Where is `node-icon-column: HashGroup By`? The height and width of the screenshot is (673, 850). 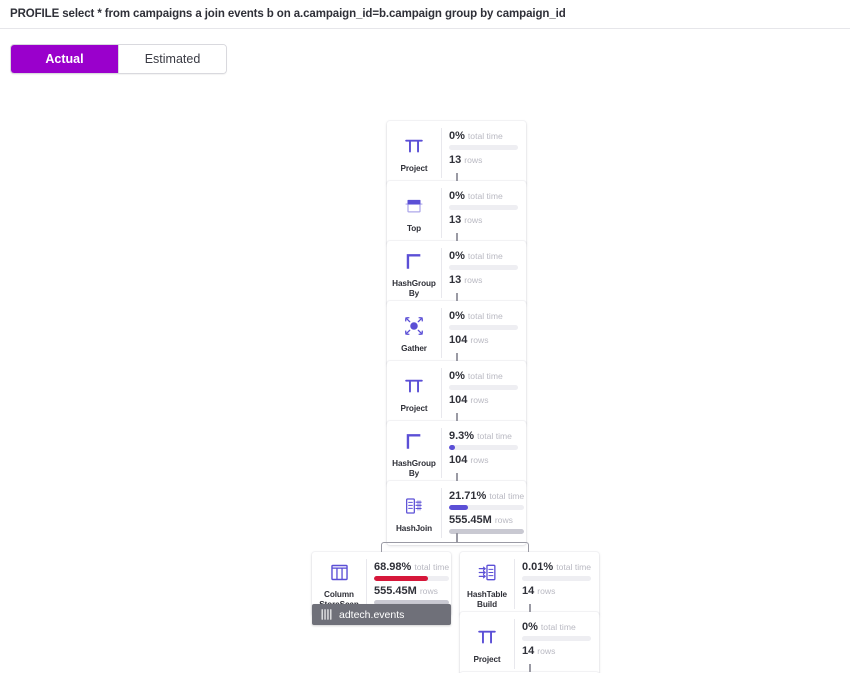 node-icon-column: HashGroup By is located at coordinates (414, 273).